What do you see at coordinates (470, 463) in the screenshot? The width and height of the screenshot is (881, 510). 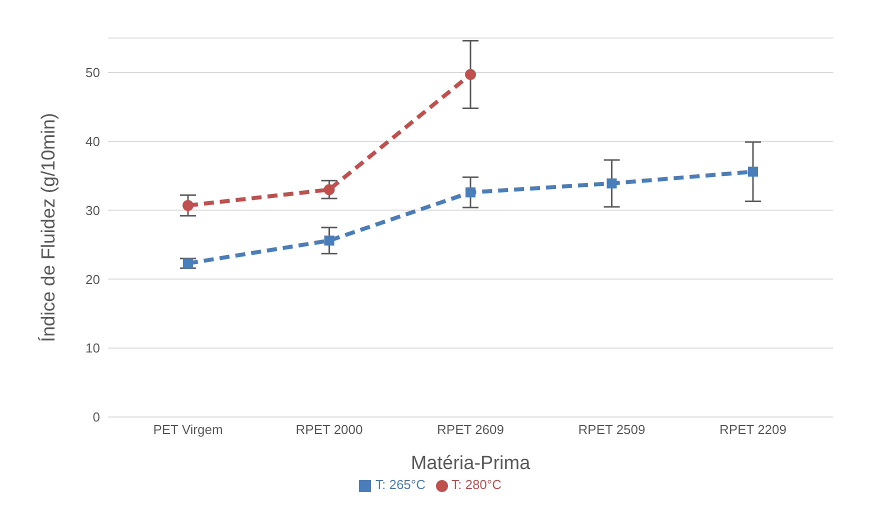 I see `x-axis-title: Matéria-Prima` at bounding box center [470, 463].